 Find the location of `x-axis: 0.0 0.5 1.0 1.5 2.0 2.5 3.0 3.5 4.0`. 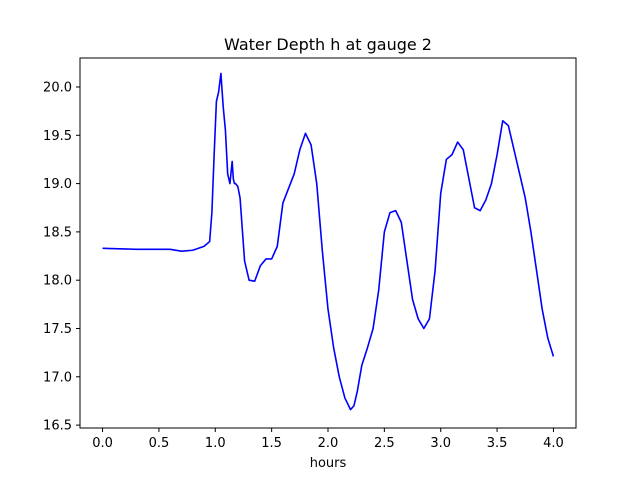

x-axis: 0.0 0.5 1.0 1.5 2.0 2.5 3.0 3.5 4.0 is located at coordinates (328, 439).